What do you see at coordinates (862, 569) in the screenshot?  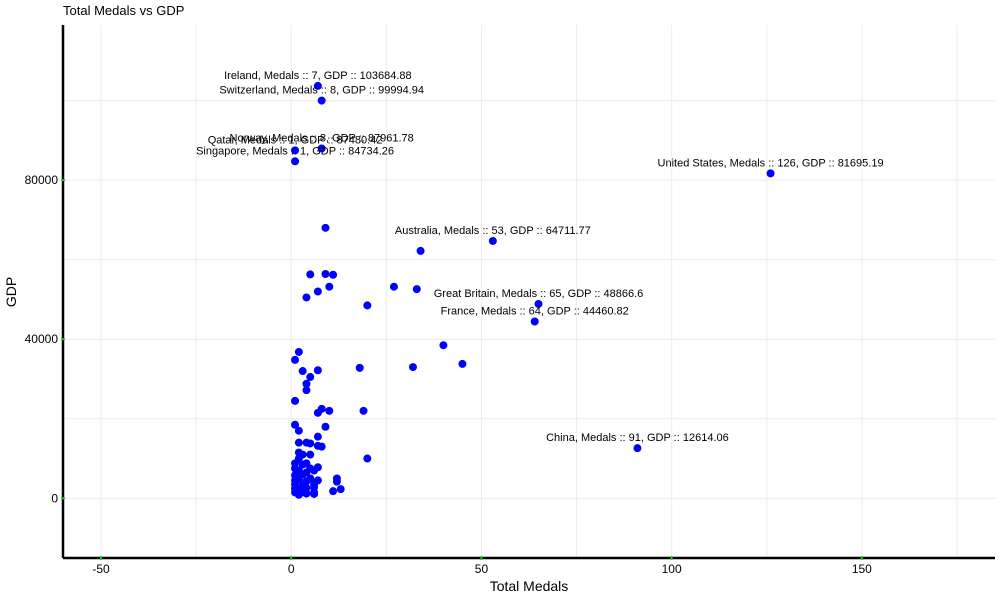 I see `x-tick-label: 150` at bounding box center [862, 569].